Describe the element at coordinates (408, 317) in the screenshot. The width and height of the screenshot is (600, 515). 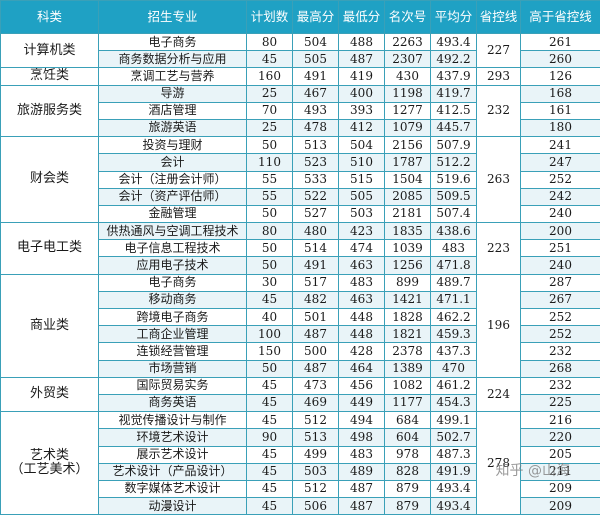
I see `rank-cell: 1828` at that location.